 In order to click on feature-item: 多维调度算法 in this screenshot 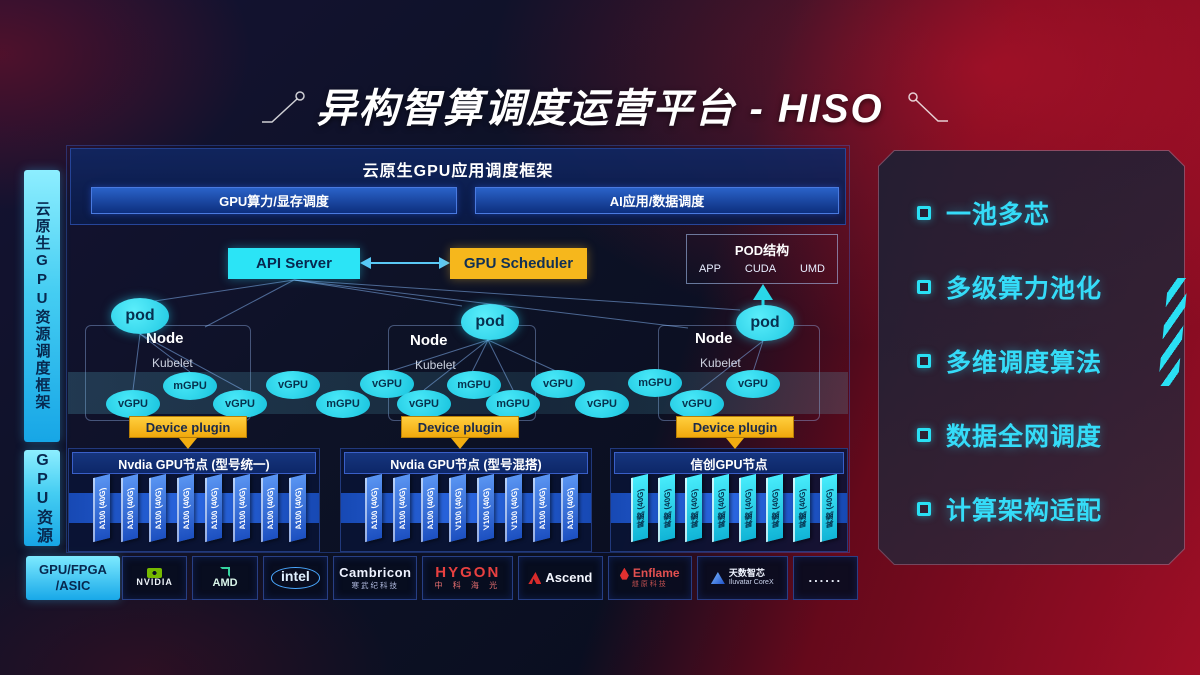, I will do `click(1022, 361)`.